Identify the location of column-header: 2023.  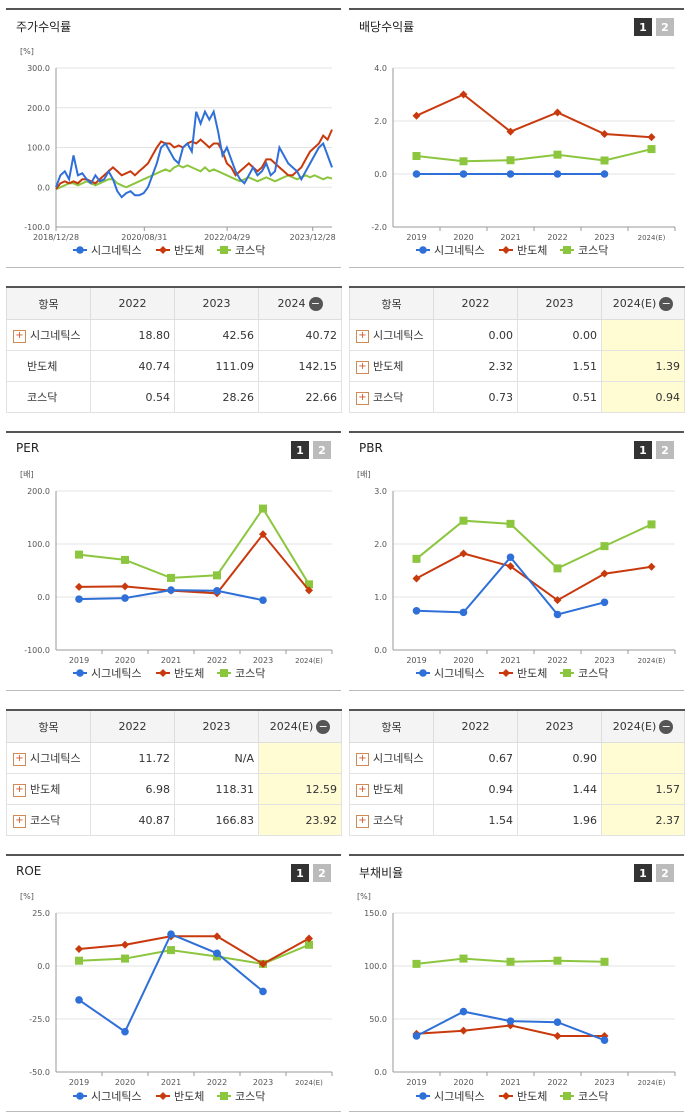
(216, 726).